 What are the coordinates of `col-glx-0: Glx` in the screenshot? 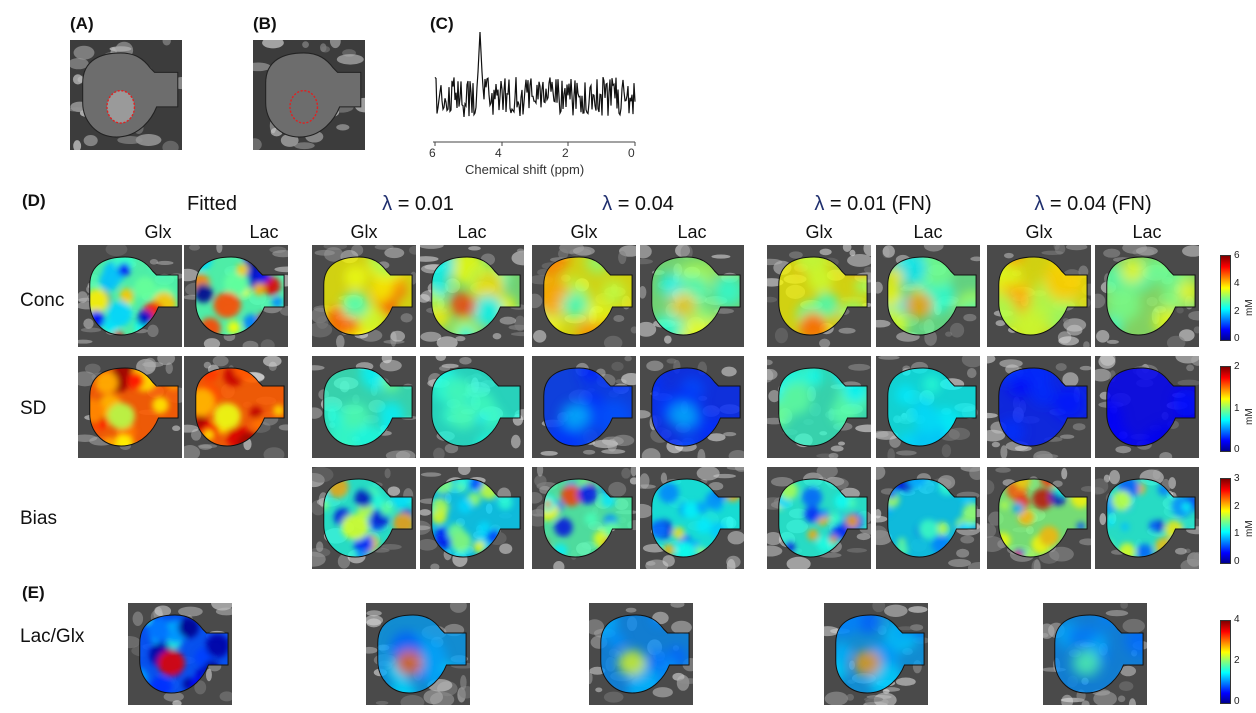 It's located at (158, 232).